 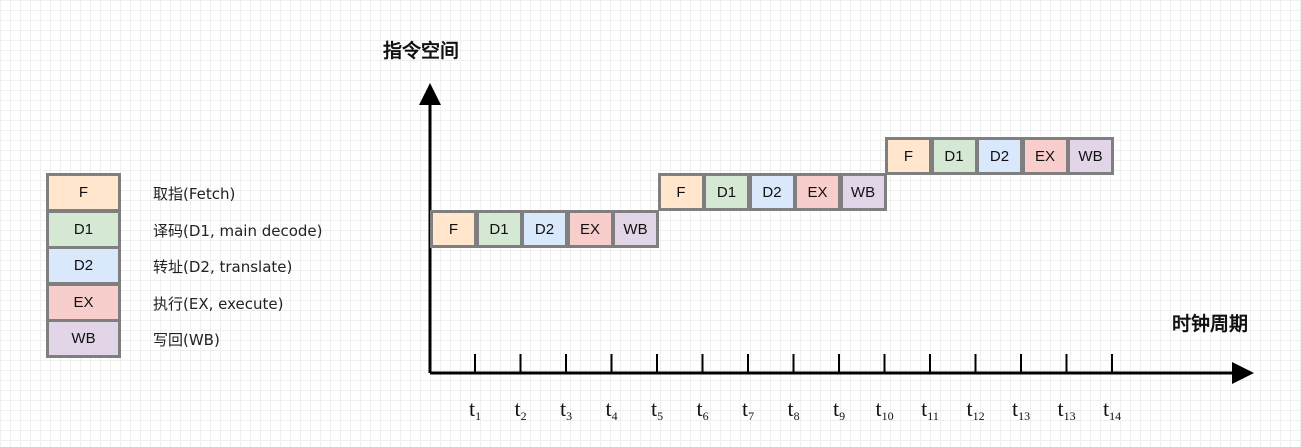 I want to click on instr-3-stage-ex: EX, so click(x=1045, y=156).